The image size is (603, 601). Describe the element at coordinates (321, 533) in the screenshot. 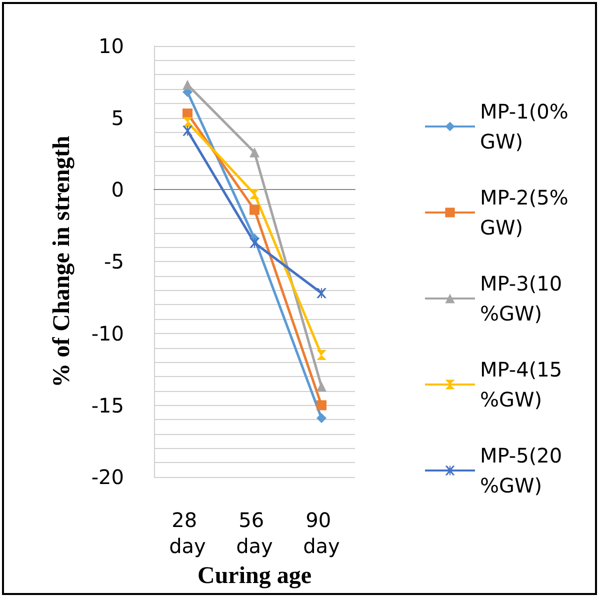

I see `x-tick-label: 90 day` at that location.